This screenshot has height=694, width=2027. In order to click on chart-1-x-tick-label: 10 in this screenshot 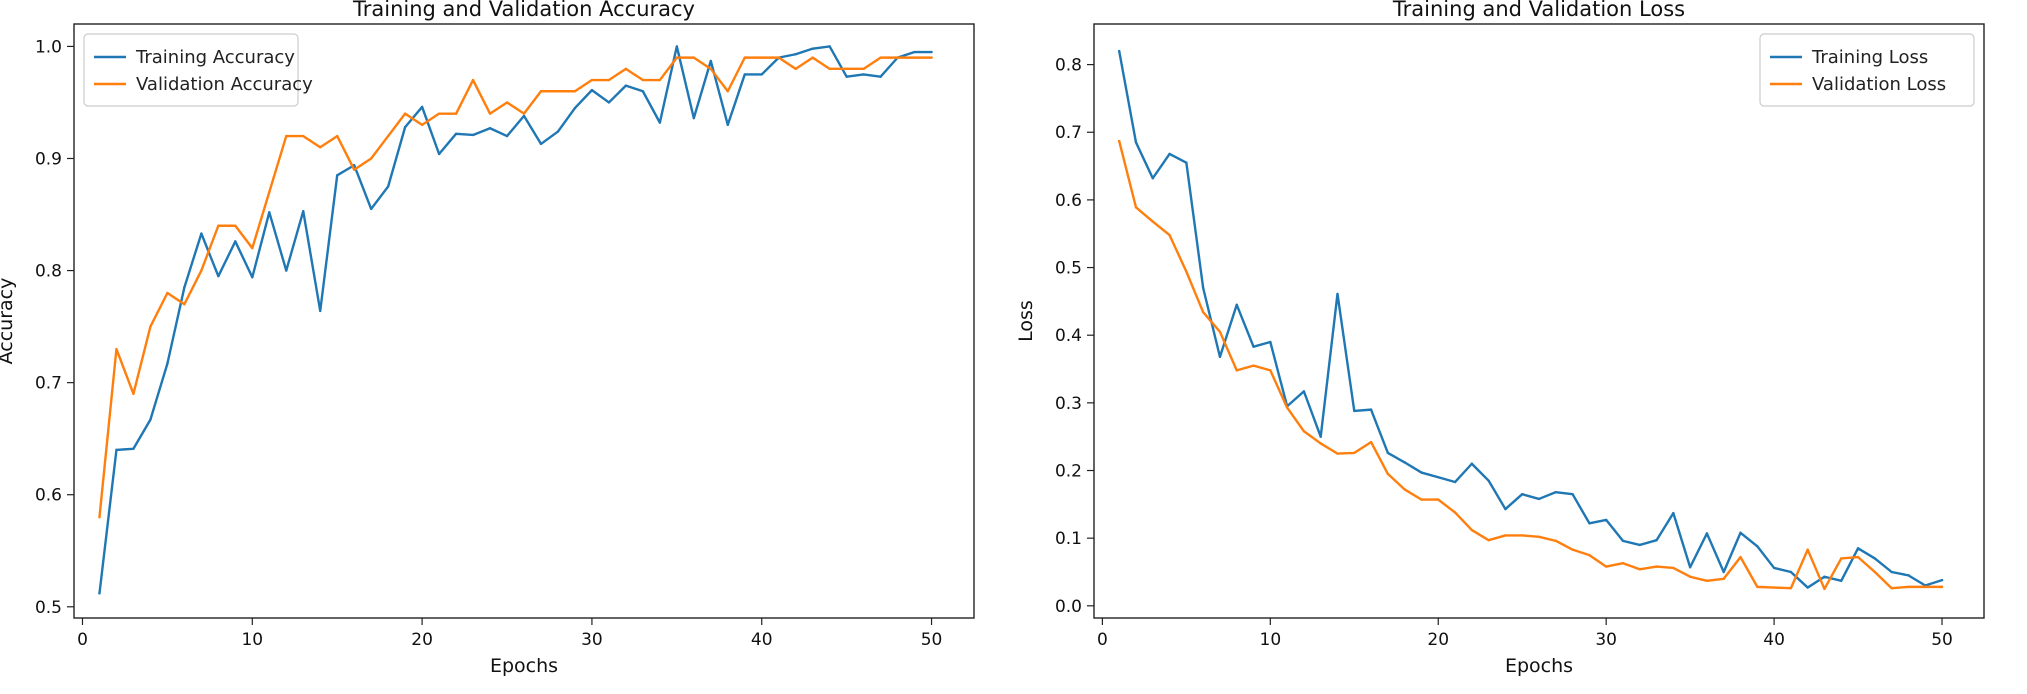, I will do `click(252, 640)`.